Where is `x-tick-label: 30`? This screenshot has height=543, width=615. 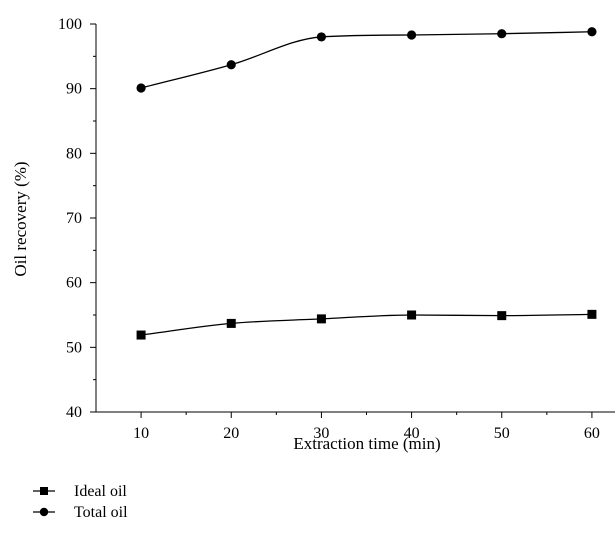 x-tick-label: 30 is located at coordinates (321, 433).